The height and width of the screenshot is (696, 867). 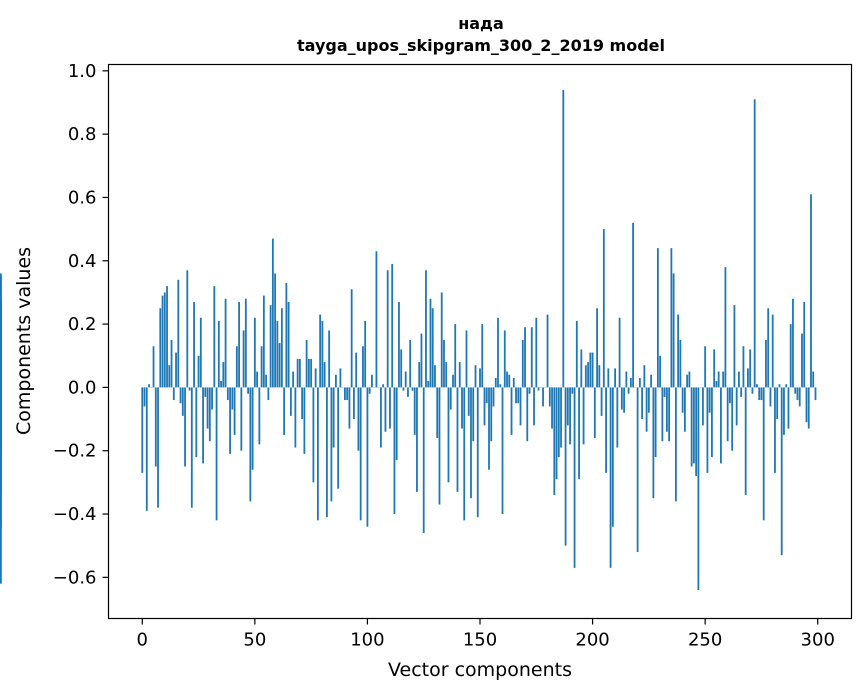 I want to click on y-tick-label: 0.2, so click(x=82, y=324).